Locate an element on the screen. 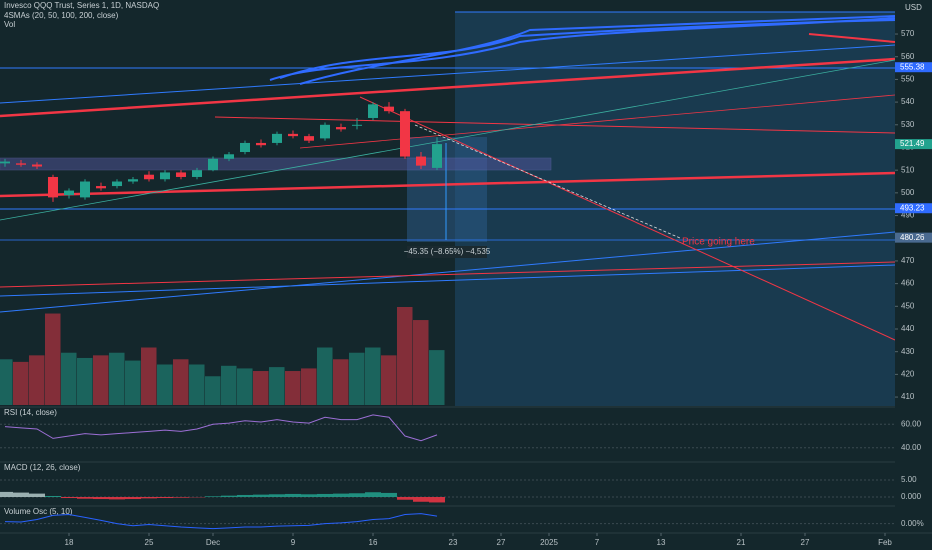 The image size is (932, 550). zone is located at coordinates (276, 164).